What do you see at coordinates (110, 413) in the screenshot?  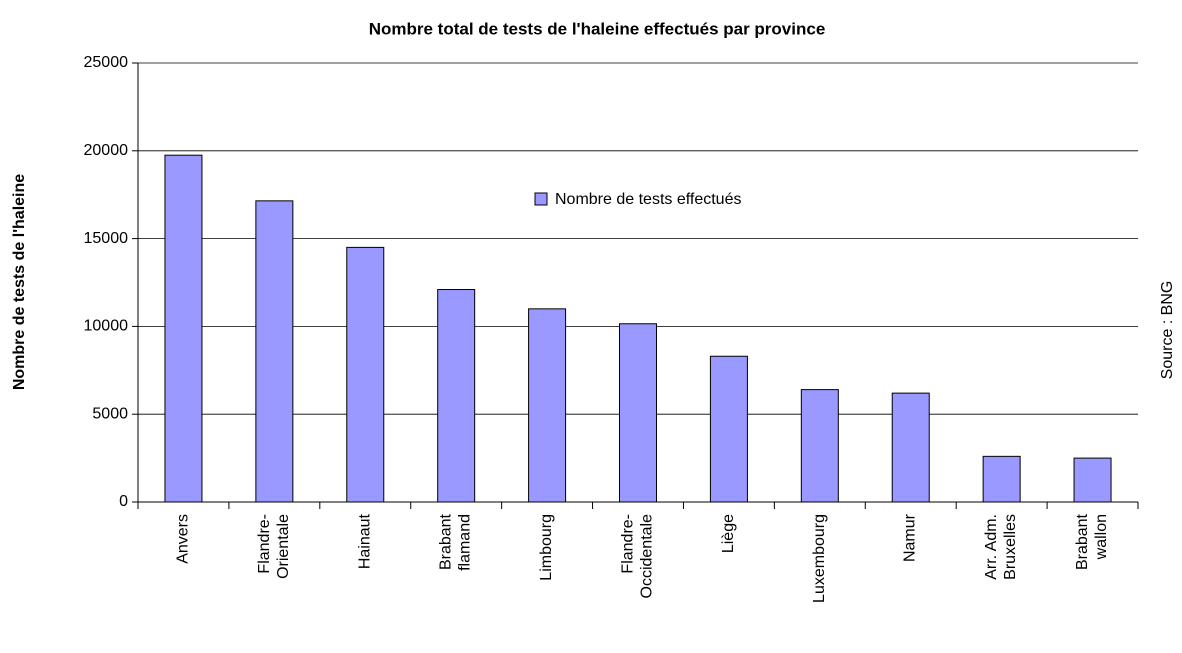 I see `y-tick-label: 5000` at bounding box center [110, 413].